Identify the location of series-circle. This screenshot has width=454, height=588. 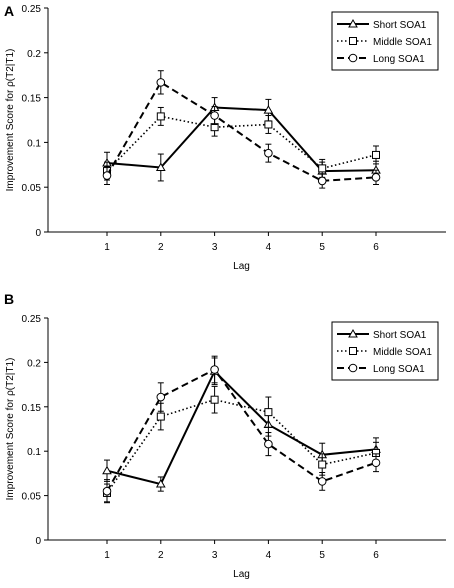
(241, 129).